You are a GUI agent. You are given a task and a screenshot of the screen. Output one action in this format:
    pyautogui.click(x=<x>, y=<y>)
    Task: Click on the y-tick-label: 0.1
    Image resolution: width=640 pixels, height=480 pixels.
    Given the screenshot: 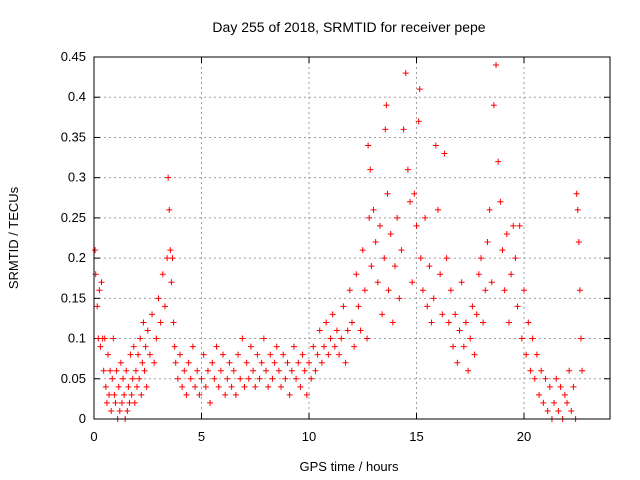 What is the action you would take?
    pyautogui.click(x=77, y=338)
    